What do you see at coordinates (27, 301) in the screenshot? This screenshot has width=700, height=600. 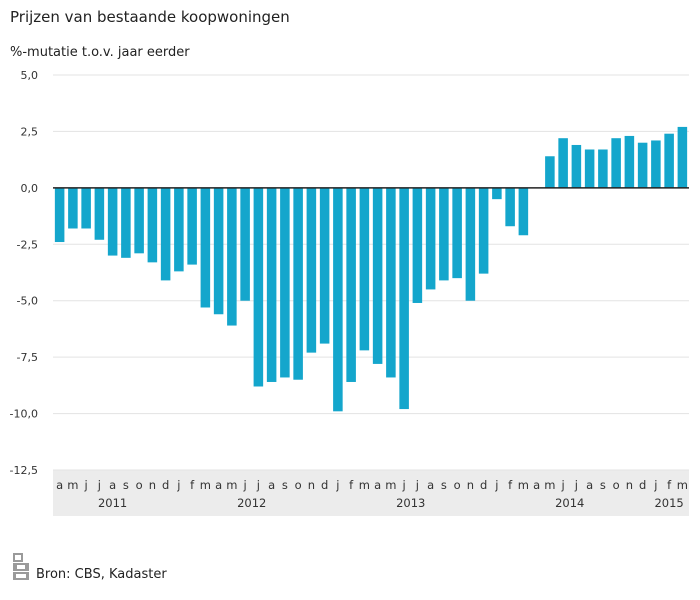 I see `y-tick-label: -5,0` at bounding box center [27, 301].